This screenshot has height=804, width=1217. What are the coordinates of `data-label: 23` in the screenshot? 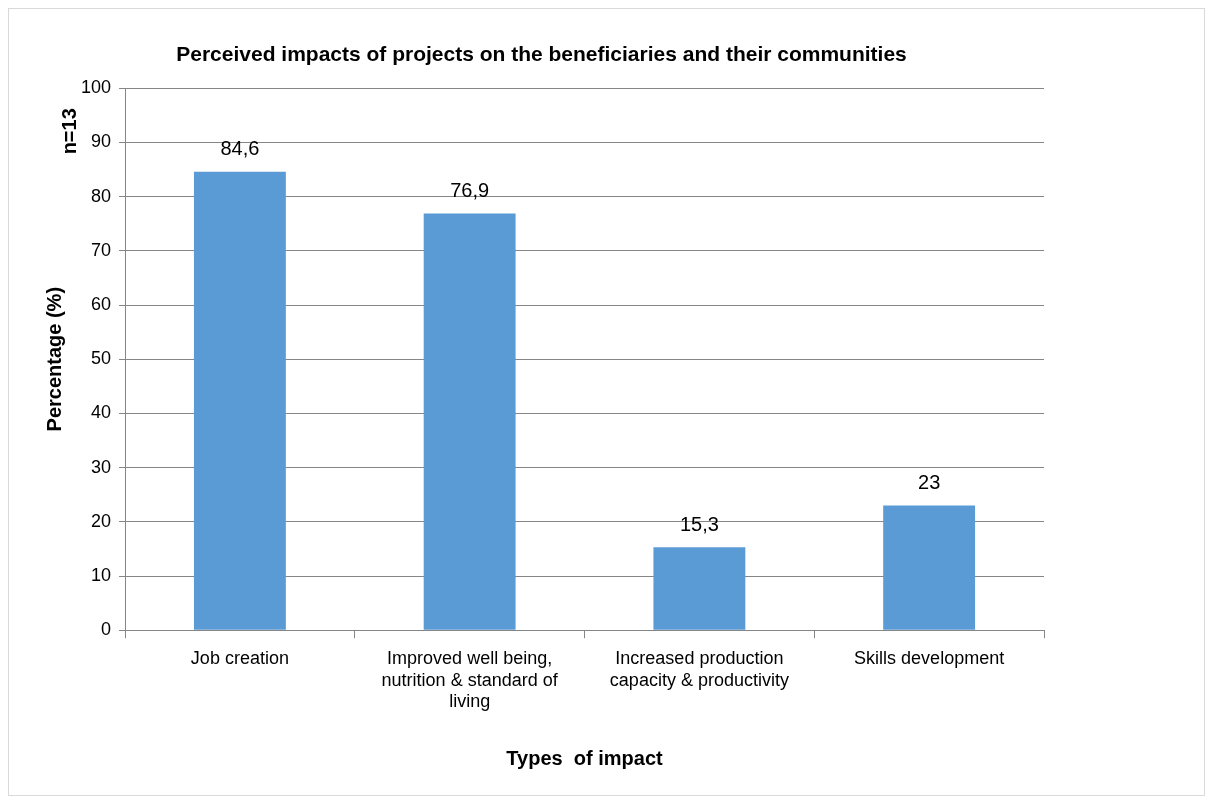 It's located at (929, 482).